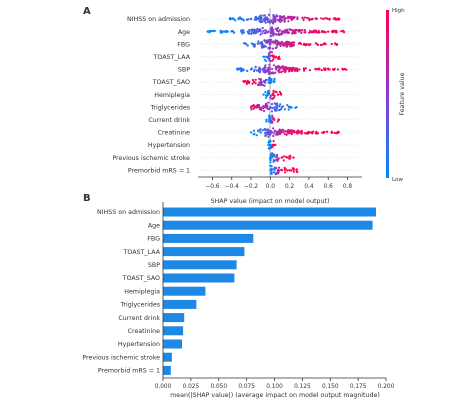 Image resolution: width=474 pixels, height=412 pixels. Describe the element at coordinates (212, 187) in the screenshot. I see `beeswarm-x-tick-label: −0.6` at that location.